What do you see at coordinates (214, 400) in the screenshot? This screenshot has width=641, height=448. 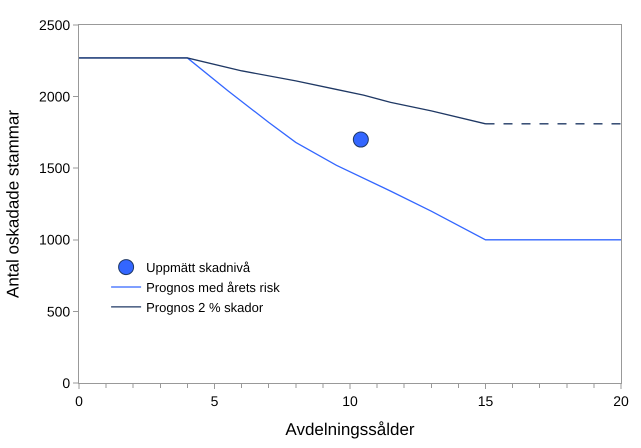 I see `x-tick-label: 5` at bounding box center [214, 400].